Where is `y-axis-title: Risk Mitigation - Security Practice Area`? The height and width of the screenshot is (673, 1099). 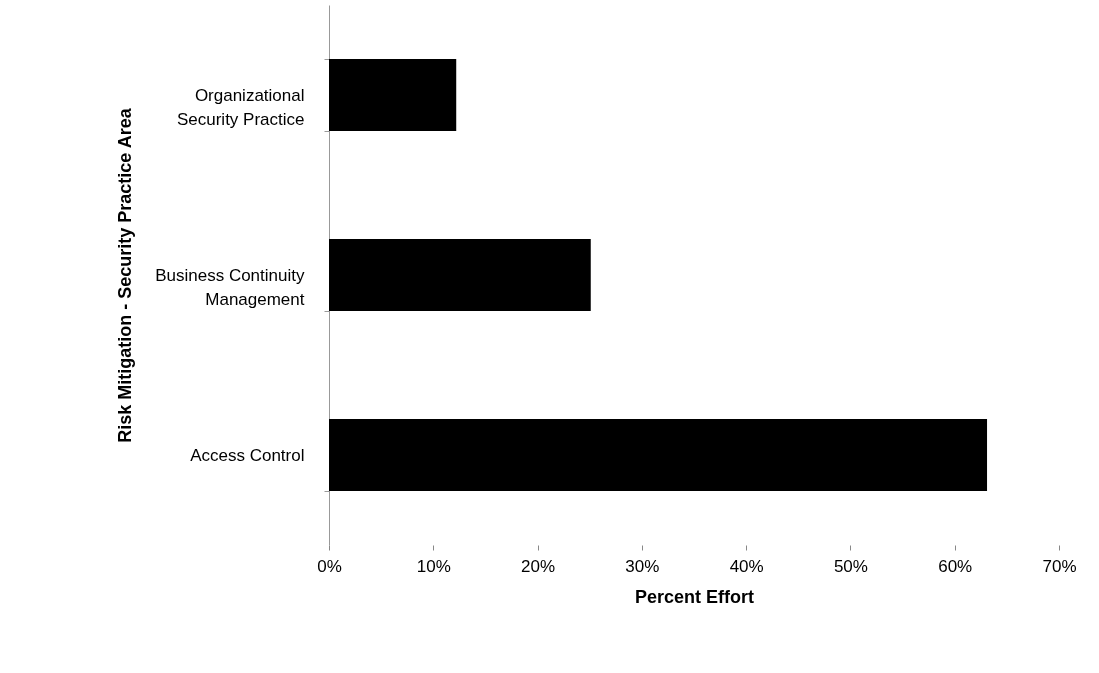 y-axis-title: Risk Mitigation - Security Practice Area is located at coordinates (125, 275).